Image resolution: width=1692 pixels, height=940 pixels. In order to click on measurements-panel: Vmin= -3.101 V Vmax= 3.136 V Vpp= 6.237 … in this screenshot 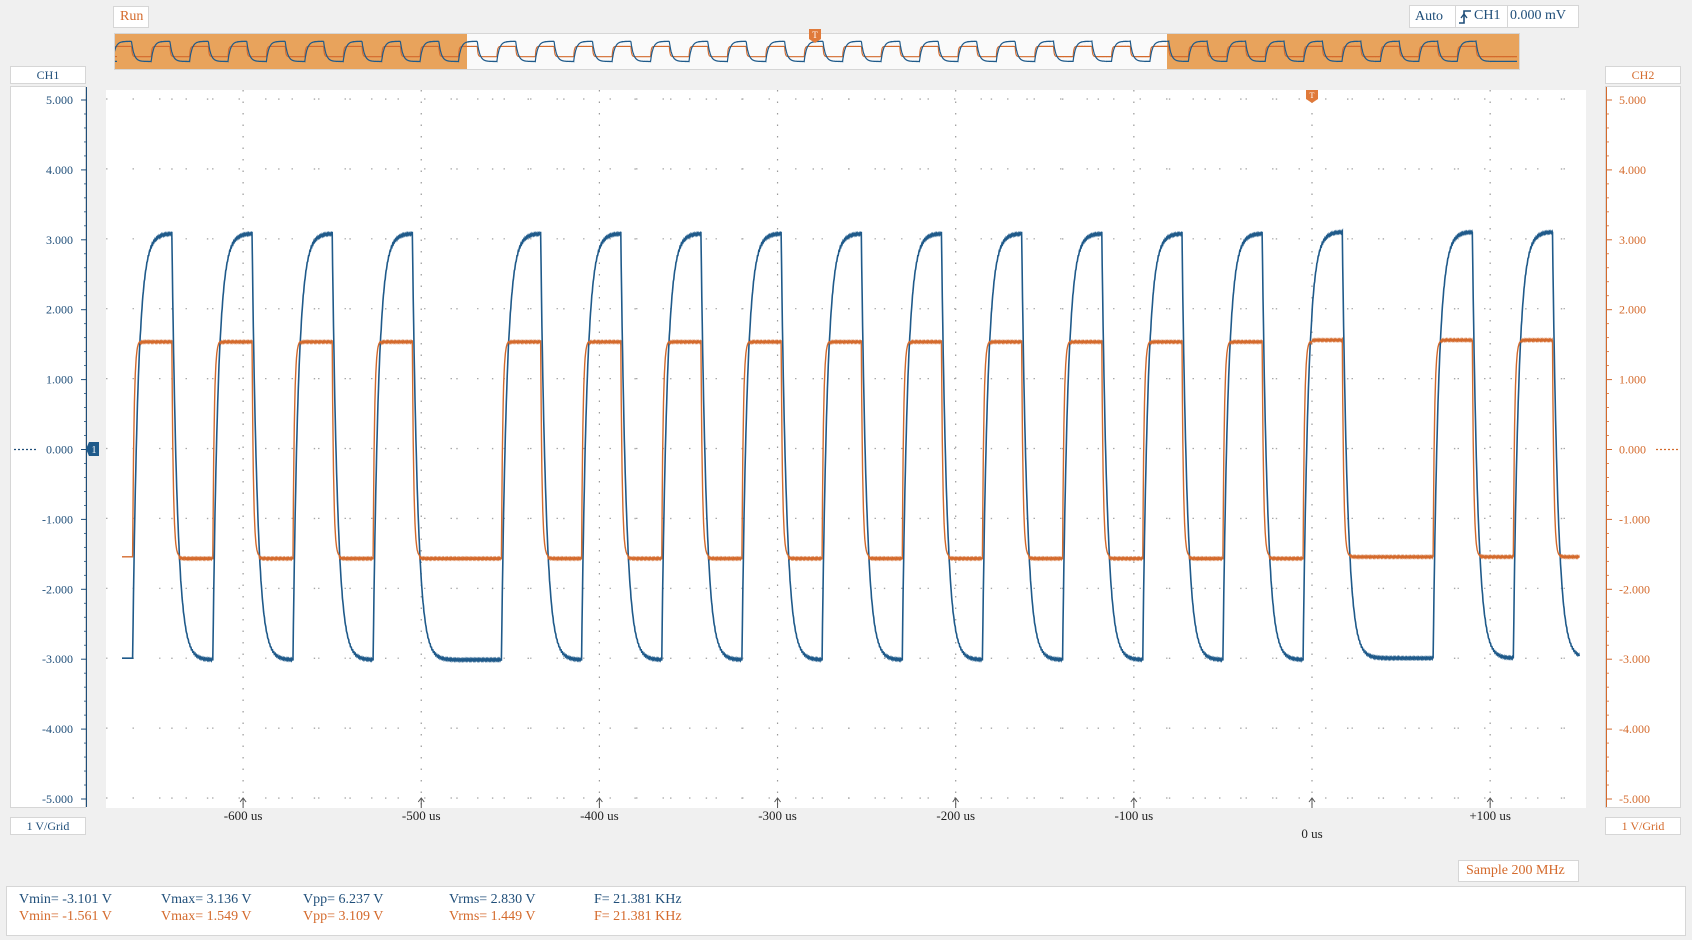, I will do `click(846, 911)`.